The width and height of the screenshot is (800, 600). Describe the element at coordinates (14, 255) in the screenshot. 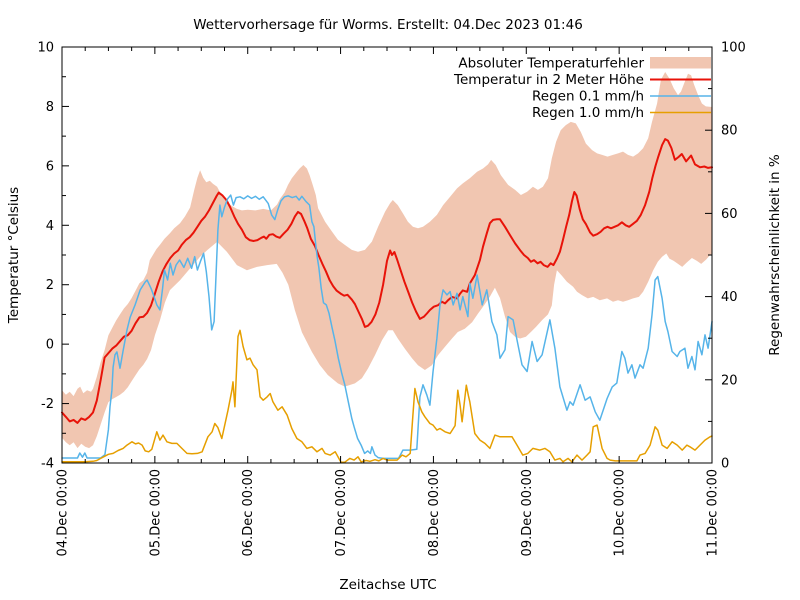

I see `y-left-axis-title: Temperatur °Celsius` at that location.